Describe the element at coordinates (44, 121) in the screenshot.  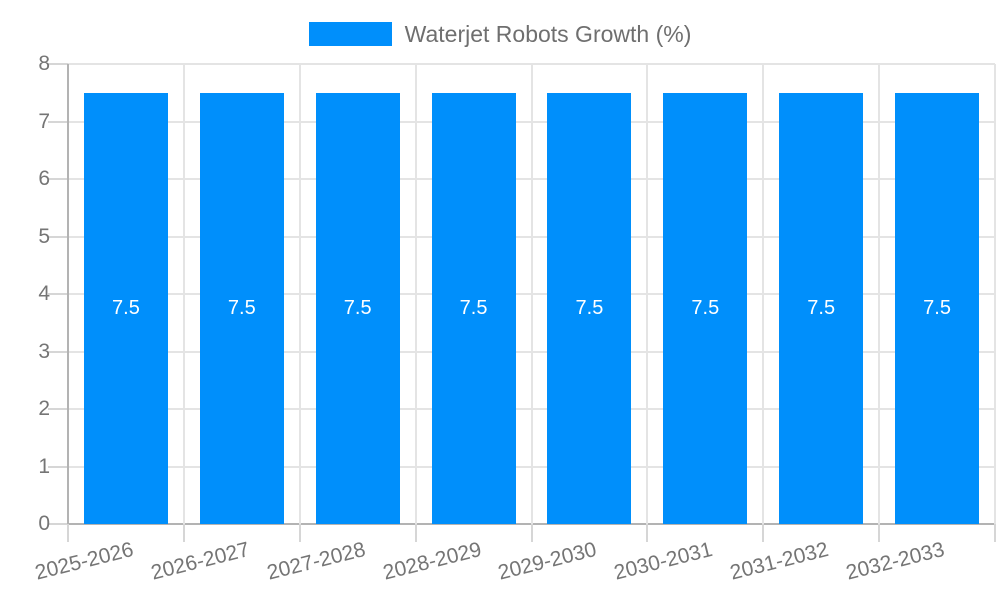
I see `y-tick-label: 7` at that location.